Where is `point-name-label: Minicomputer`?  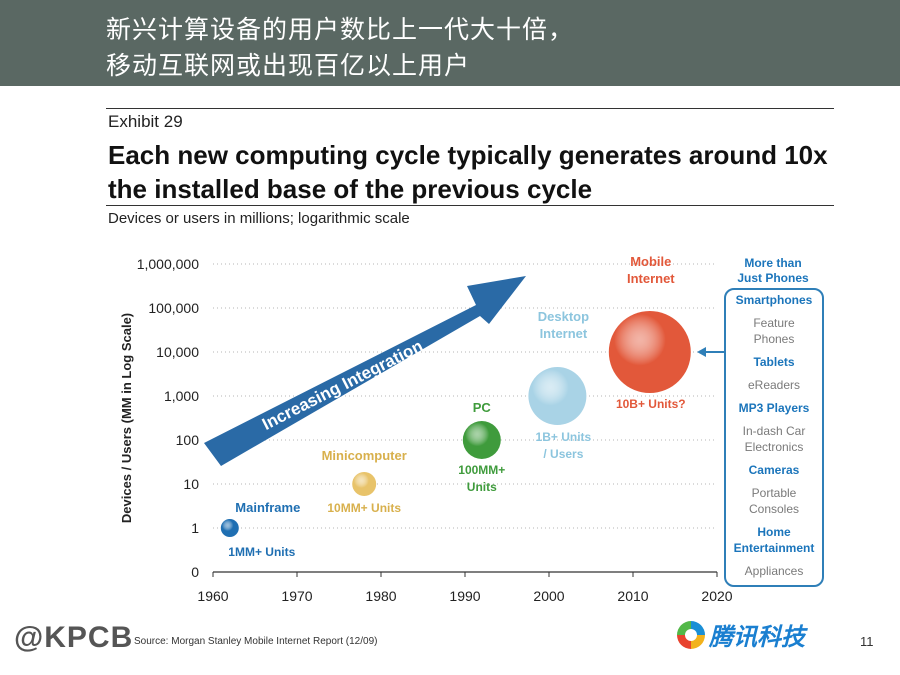 point-name-label: Minicomputer is located at coordinates (364, 455).